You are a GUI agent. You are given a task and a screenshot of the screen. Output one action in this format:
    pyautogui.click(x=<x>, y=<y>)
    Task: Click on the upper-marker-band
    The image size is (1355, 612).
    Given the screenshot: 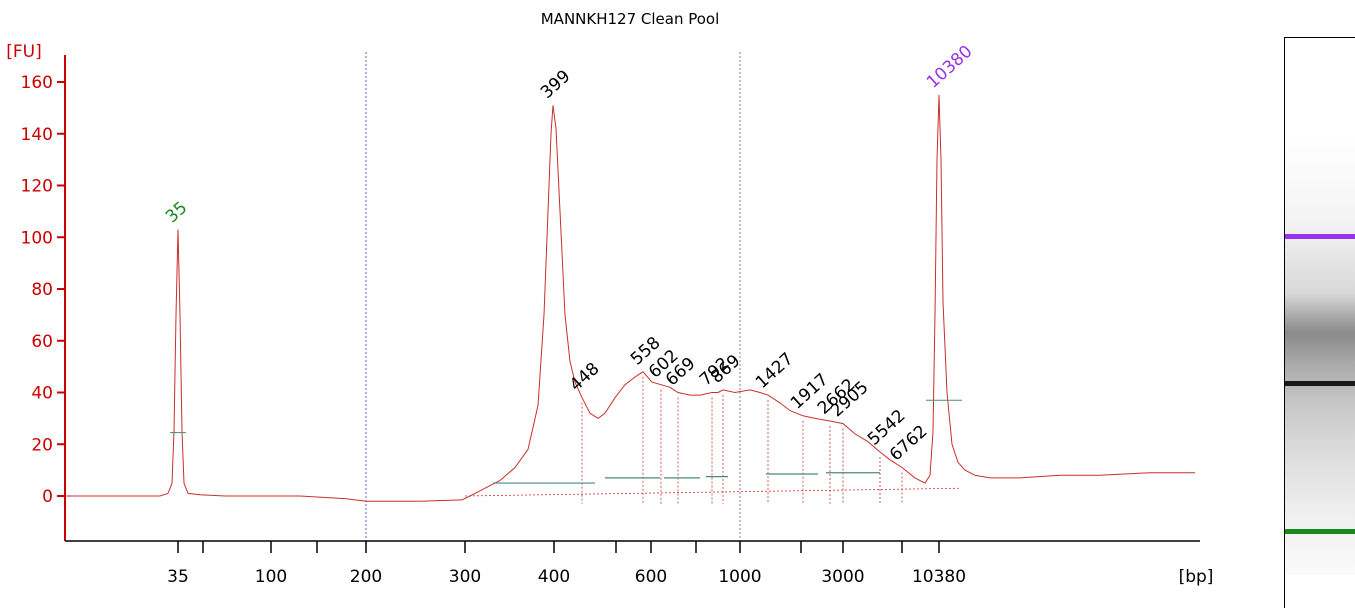 What is the action you would take?
    pyautogui.click(x=1320, y=236)
    